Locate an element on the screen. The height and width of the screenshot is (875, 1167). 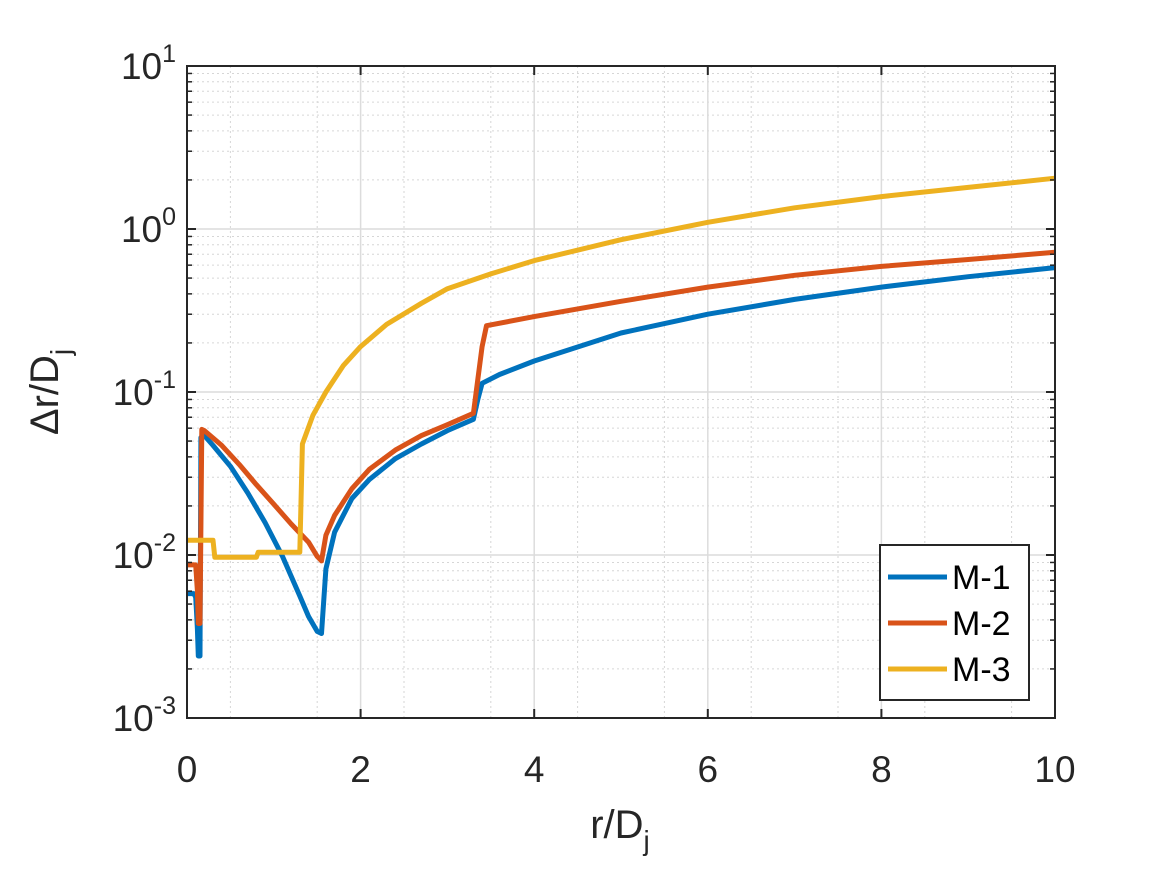
y-tick-label: 10⁰ is located at coordinates (148, 226).